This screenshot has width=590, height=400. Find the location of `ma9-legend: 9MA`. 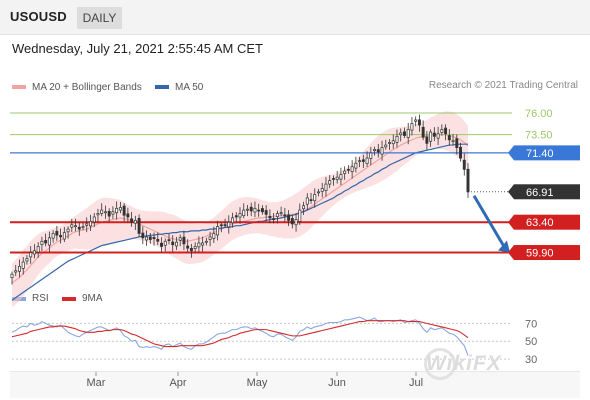

ma9-legend: 9MA is located at coordinates (82, 298).